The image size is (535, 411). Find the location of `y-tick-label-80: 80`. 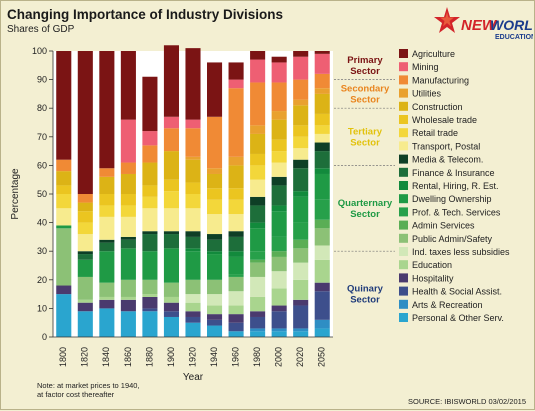

y-tick-label-80: 80 is located at coordinates (42, 108).